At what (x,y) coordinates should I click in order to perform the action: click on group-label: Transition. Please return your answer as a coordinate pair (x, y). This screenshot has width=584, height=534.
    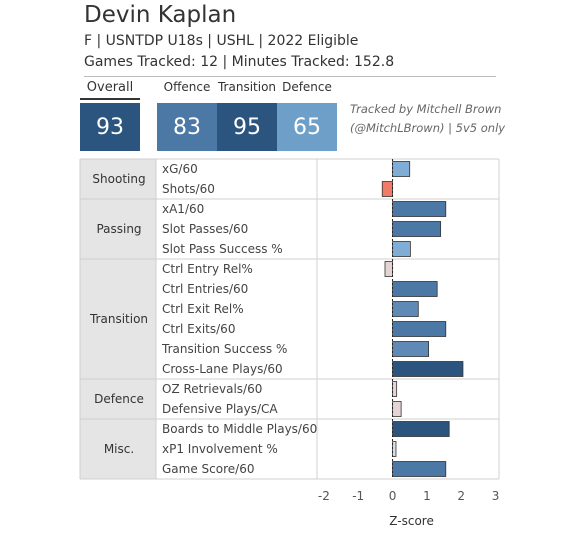
    Looking at the image, I should click on (118, 319).